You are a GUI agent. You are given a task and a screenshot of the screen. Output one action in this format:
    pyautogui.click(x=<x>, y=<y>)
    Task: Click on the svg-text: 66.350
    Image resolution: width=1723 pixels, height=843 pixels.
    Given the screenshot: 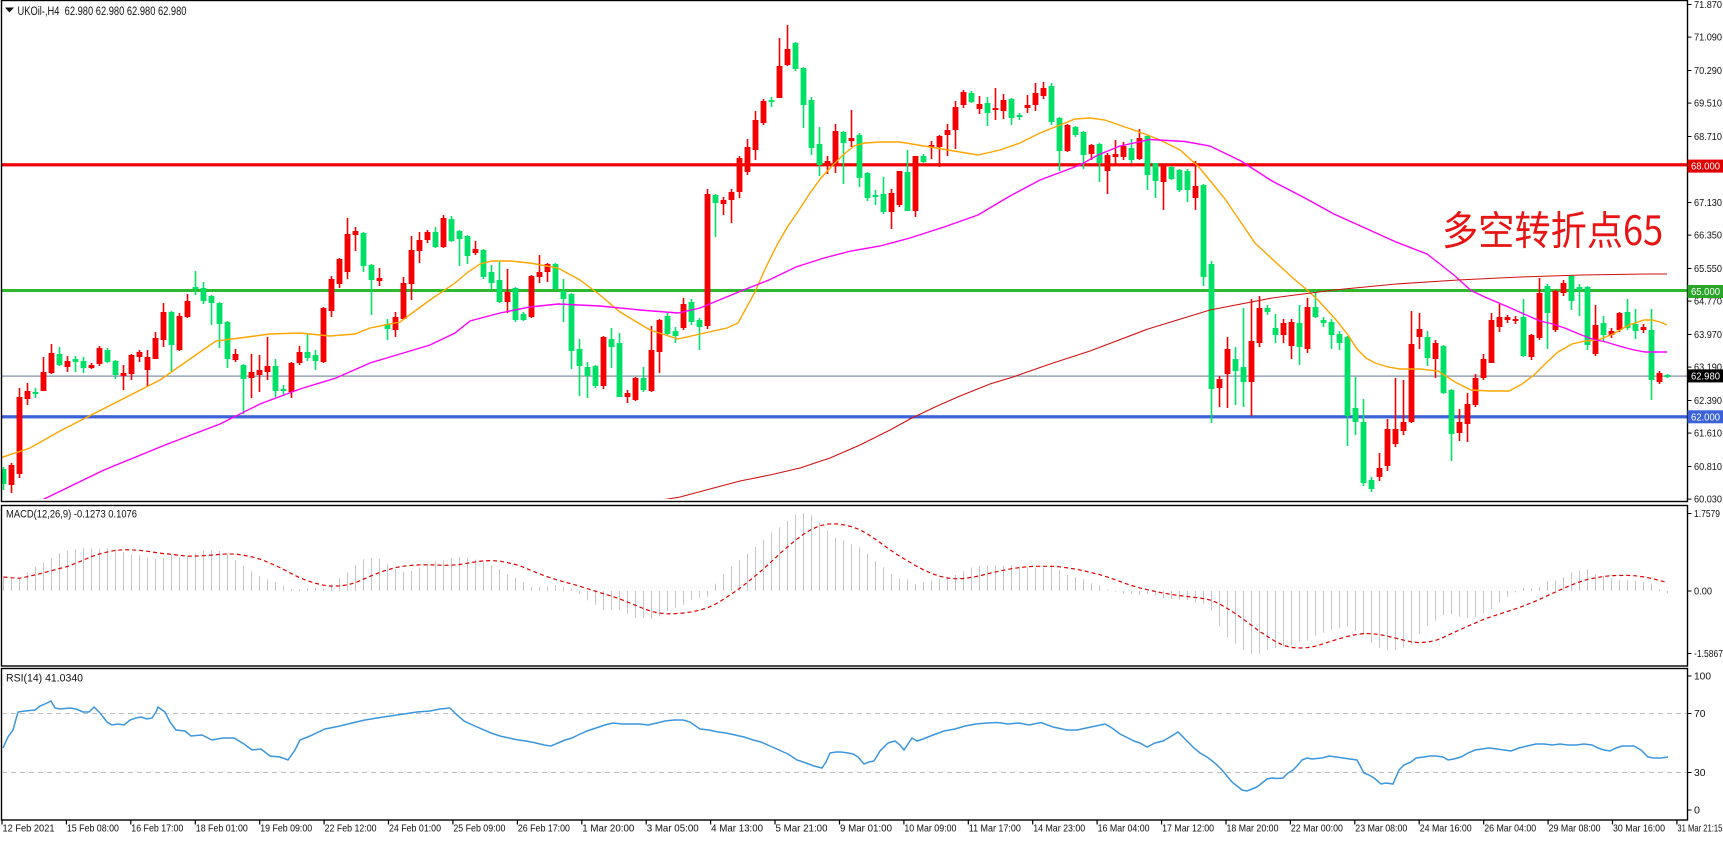 What is the action you would take?
    pyautogui.click(x=1708, y=236)
    